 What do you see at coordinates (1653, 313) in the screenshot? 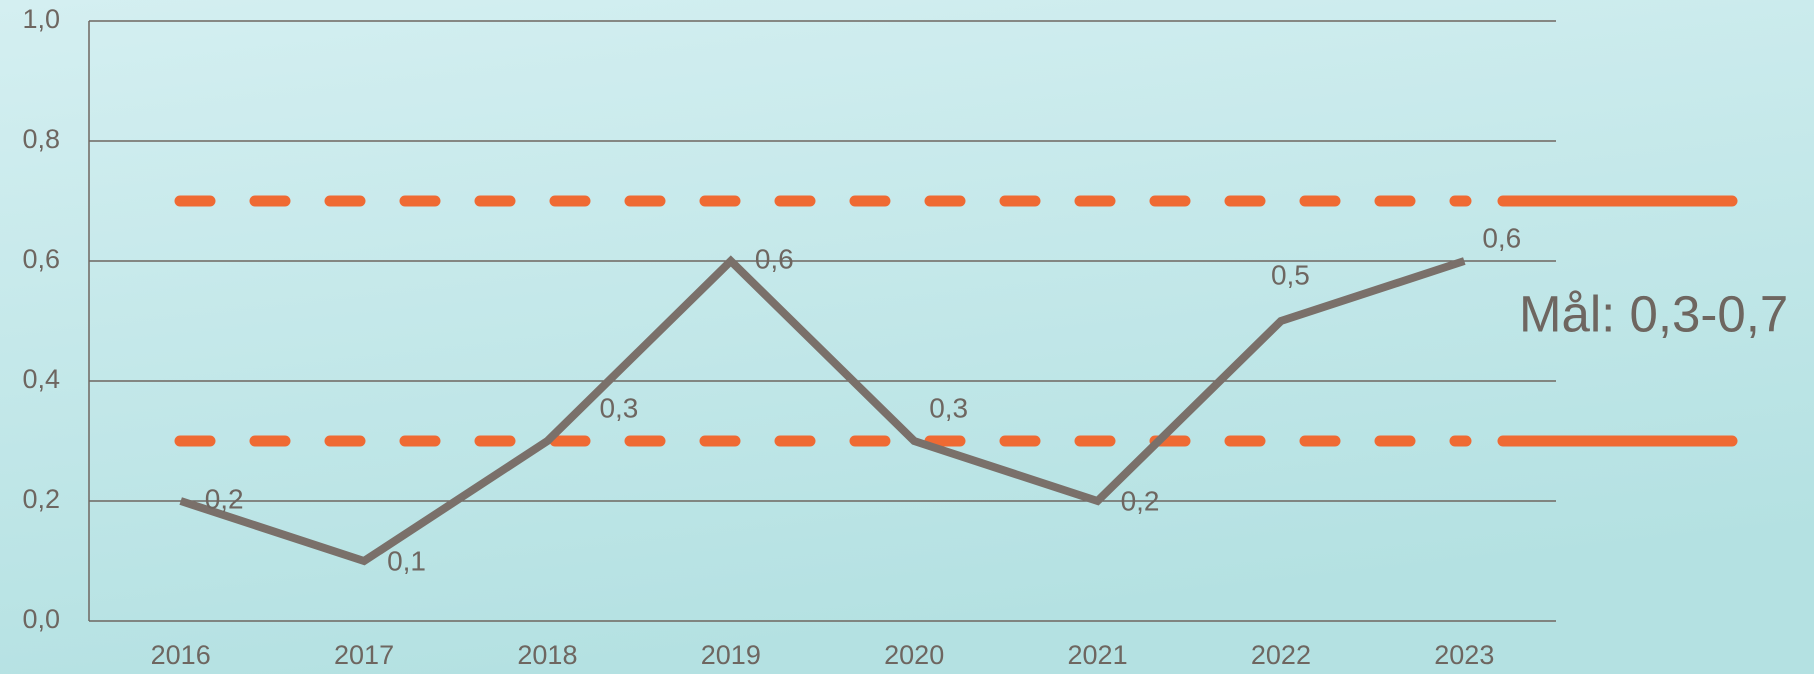
I see `annotation: Mål: 0,3-0,7` at bounding box center [1653, 313].